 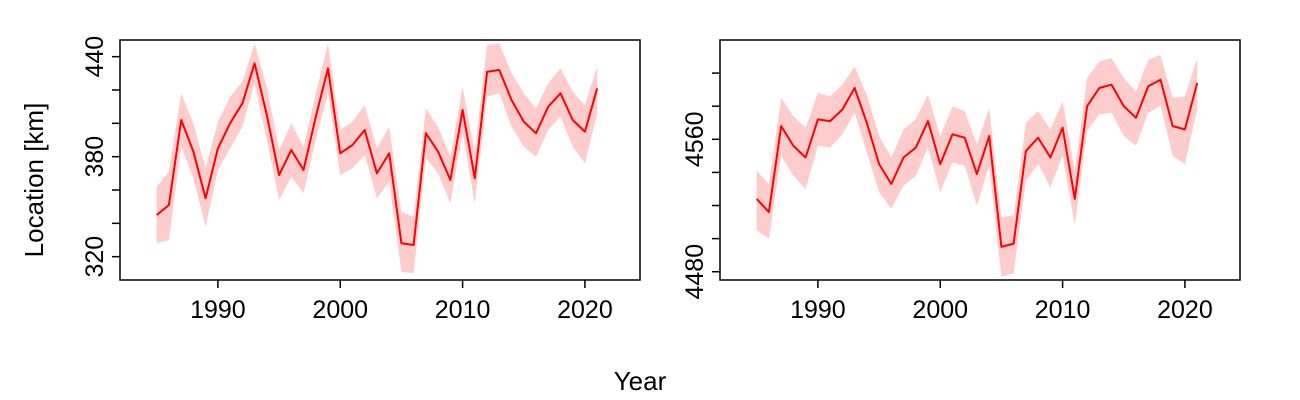 What do you see at coordinates (34, 180) in the screenshot?
I see `y-axis-title: Location [km]` at bounding box center [34, 180].